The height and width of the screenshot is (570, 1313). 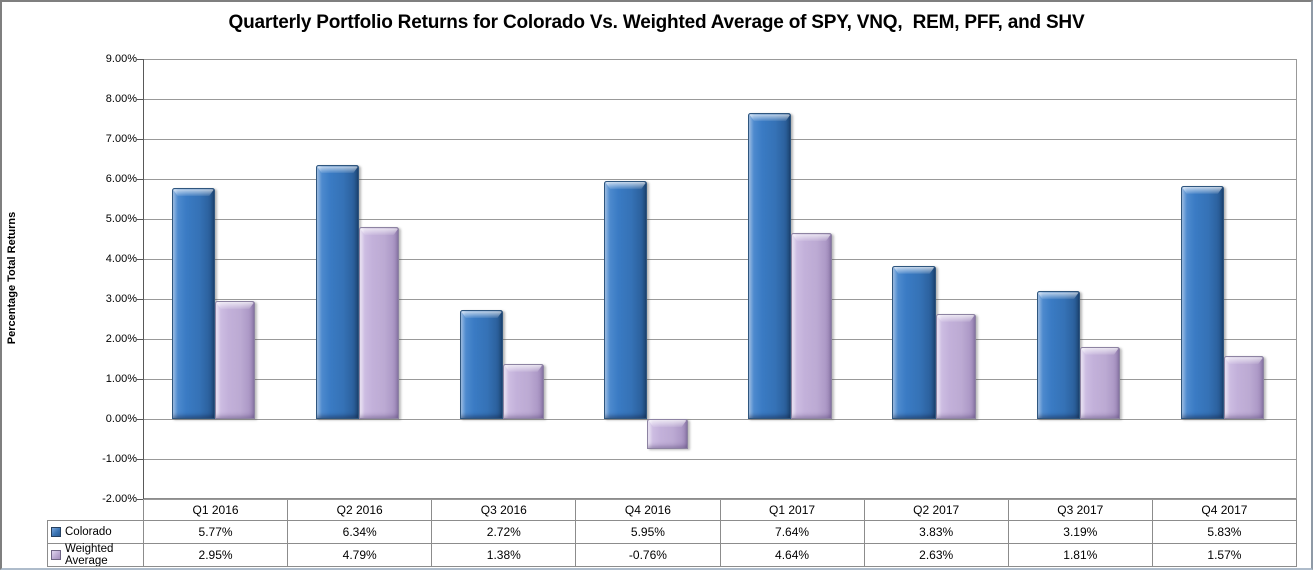 I want to click on table-cell-weighted-average-q3-2017: 1.81%, so click(x=1079, y=554).